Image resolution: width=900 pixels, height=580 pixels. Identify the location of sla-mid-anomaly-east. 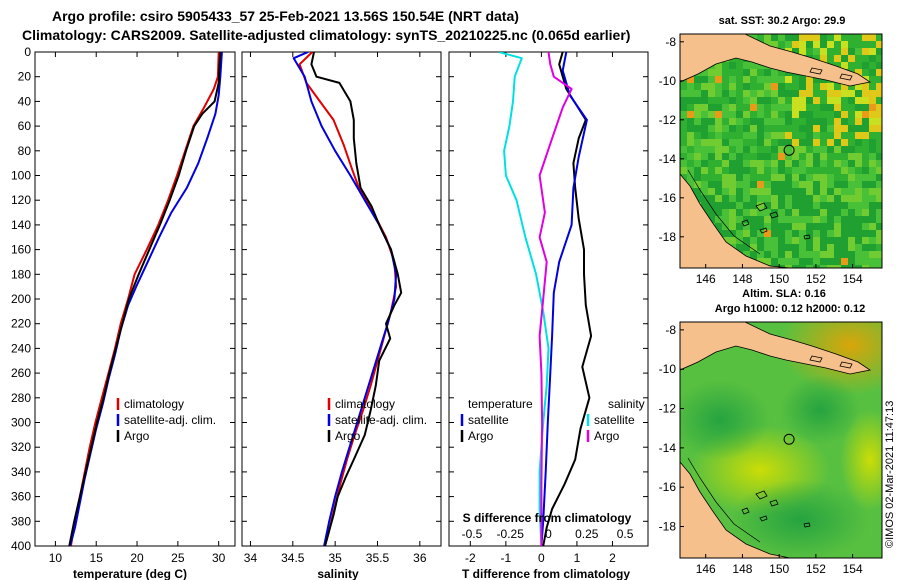
(861, 460).